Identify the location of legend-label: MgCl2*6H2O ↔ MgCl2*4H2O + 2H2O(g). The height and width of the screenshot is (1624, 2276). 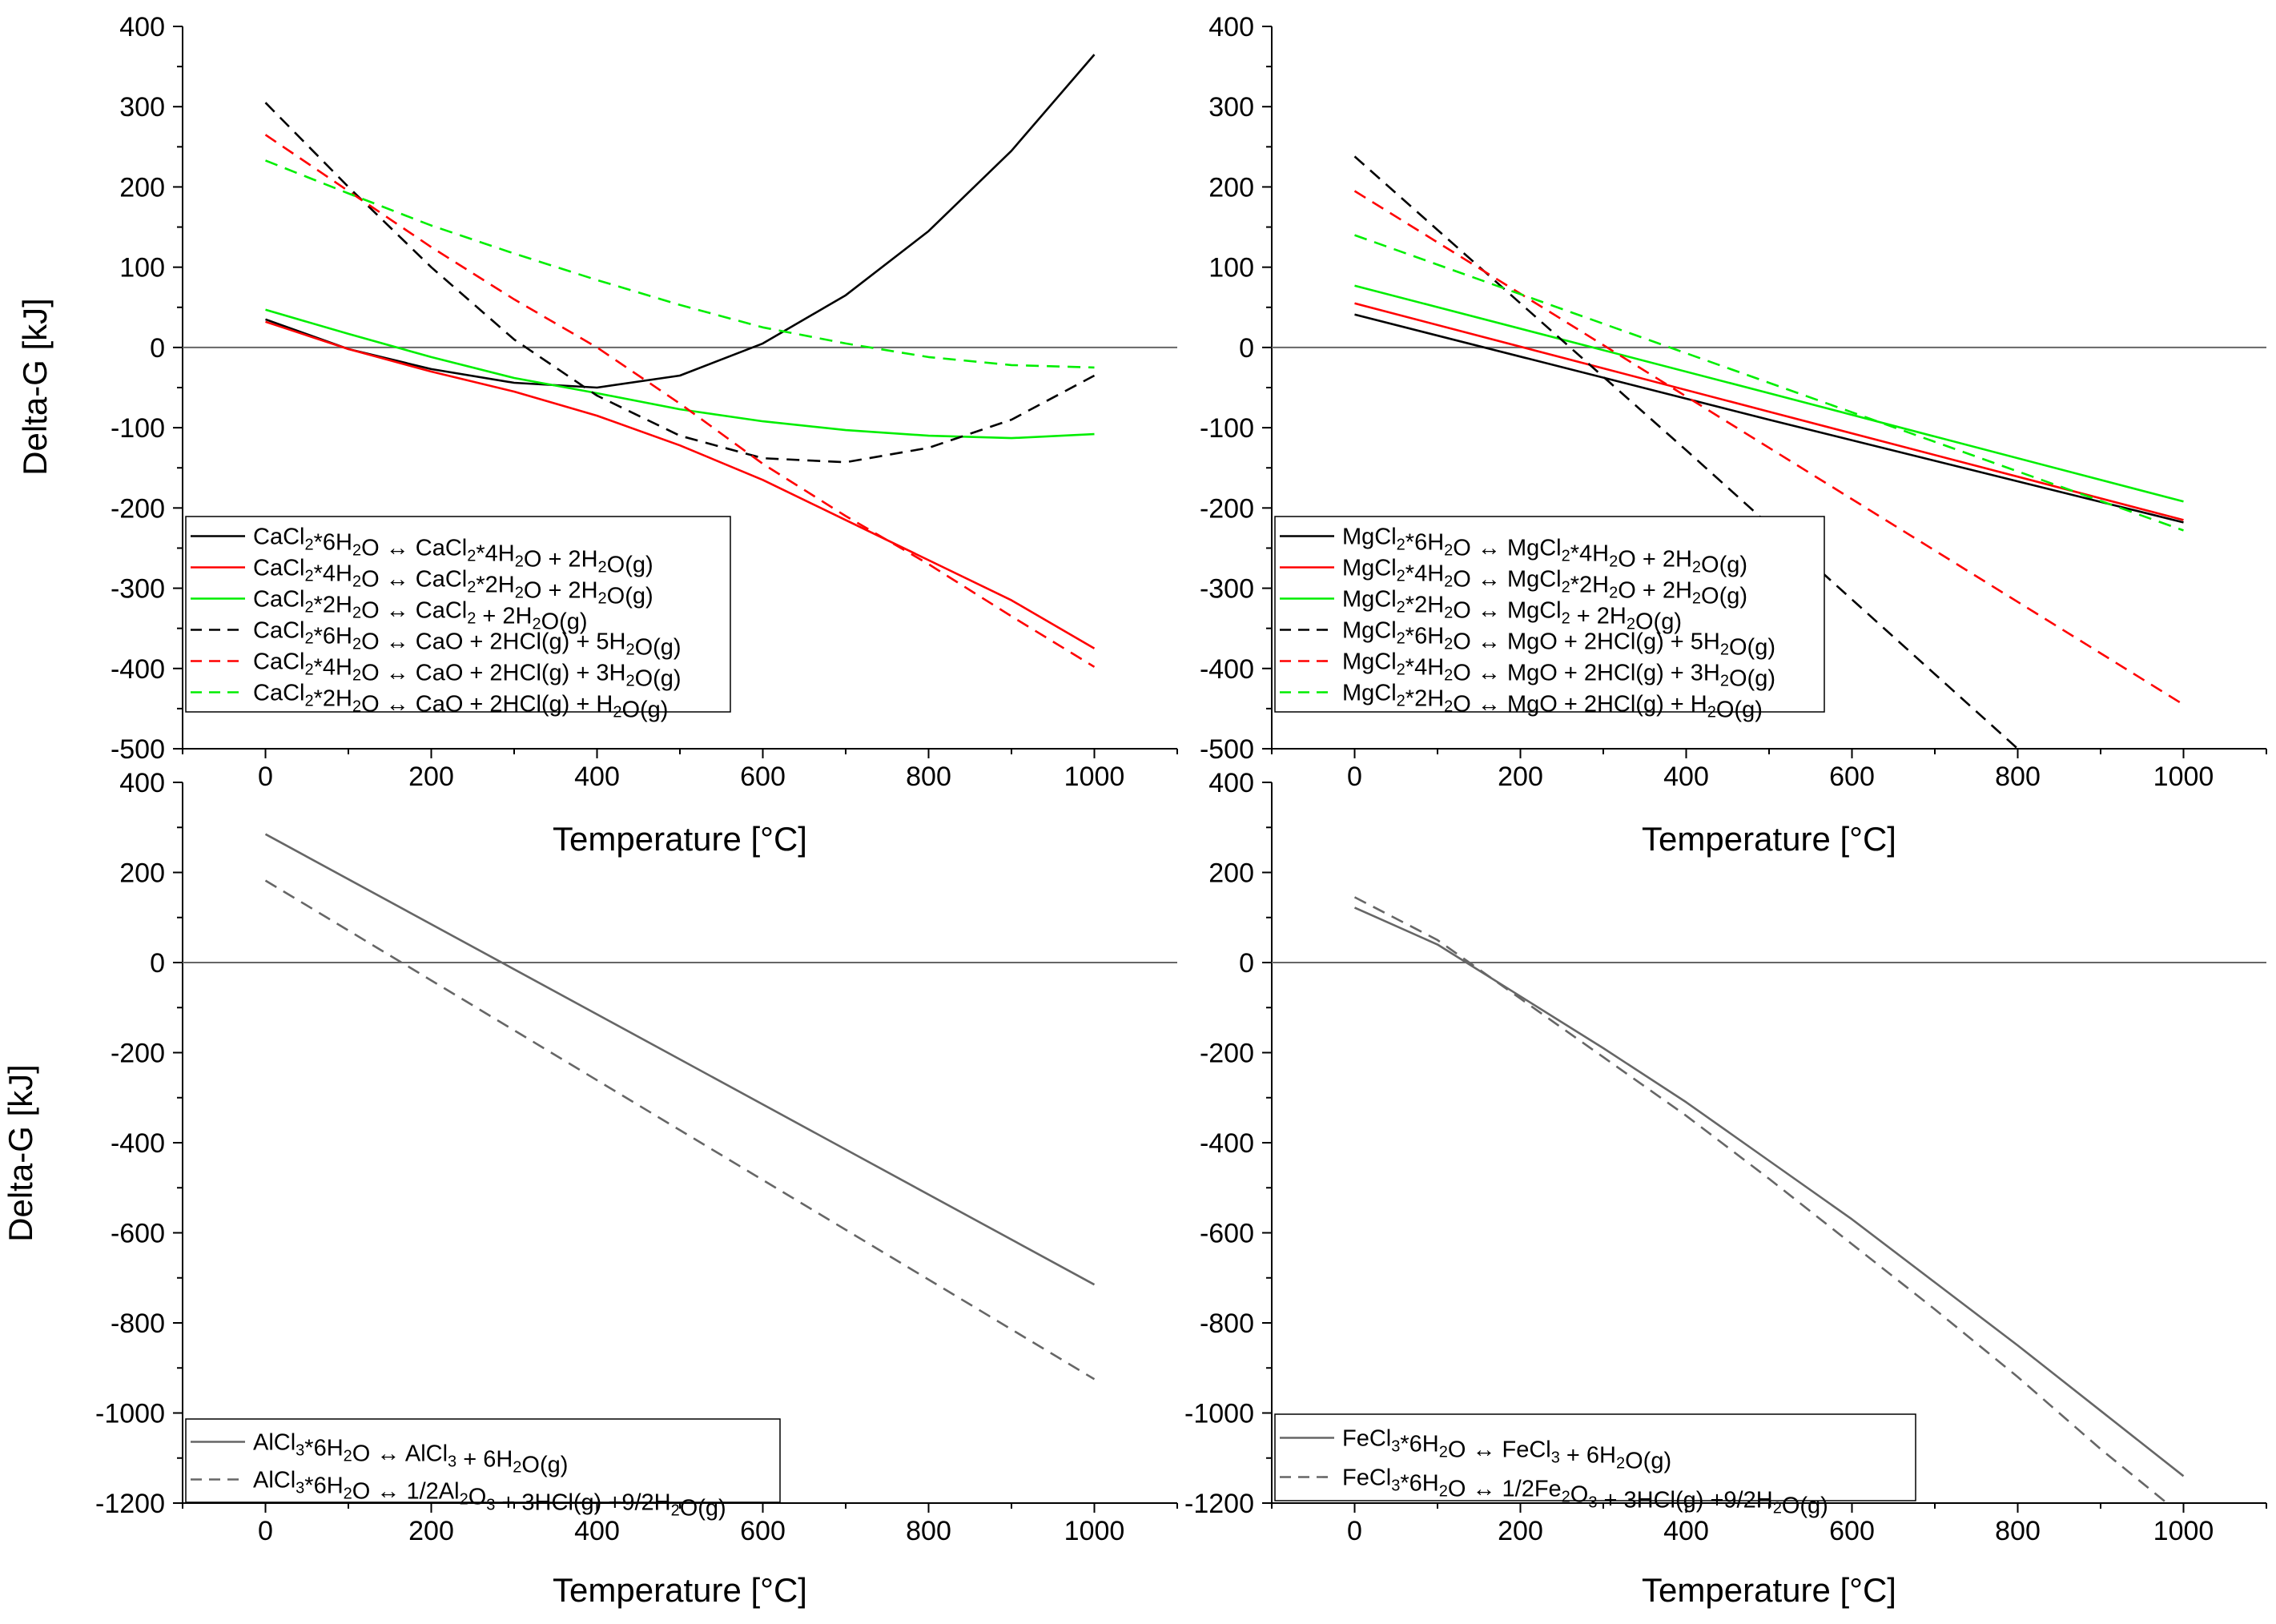
(1544, 551).